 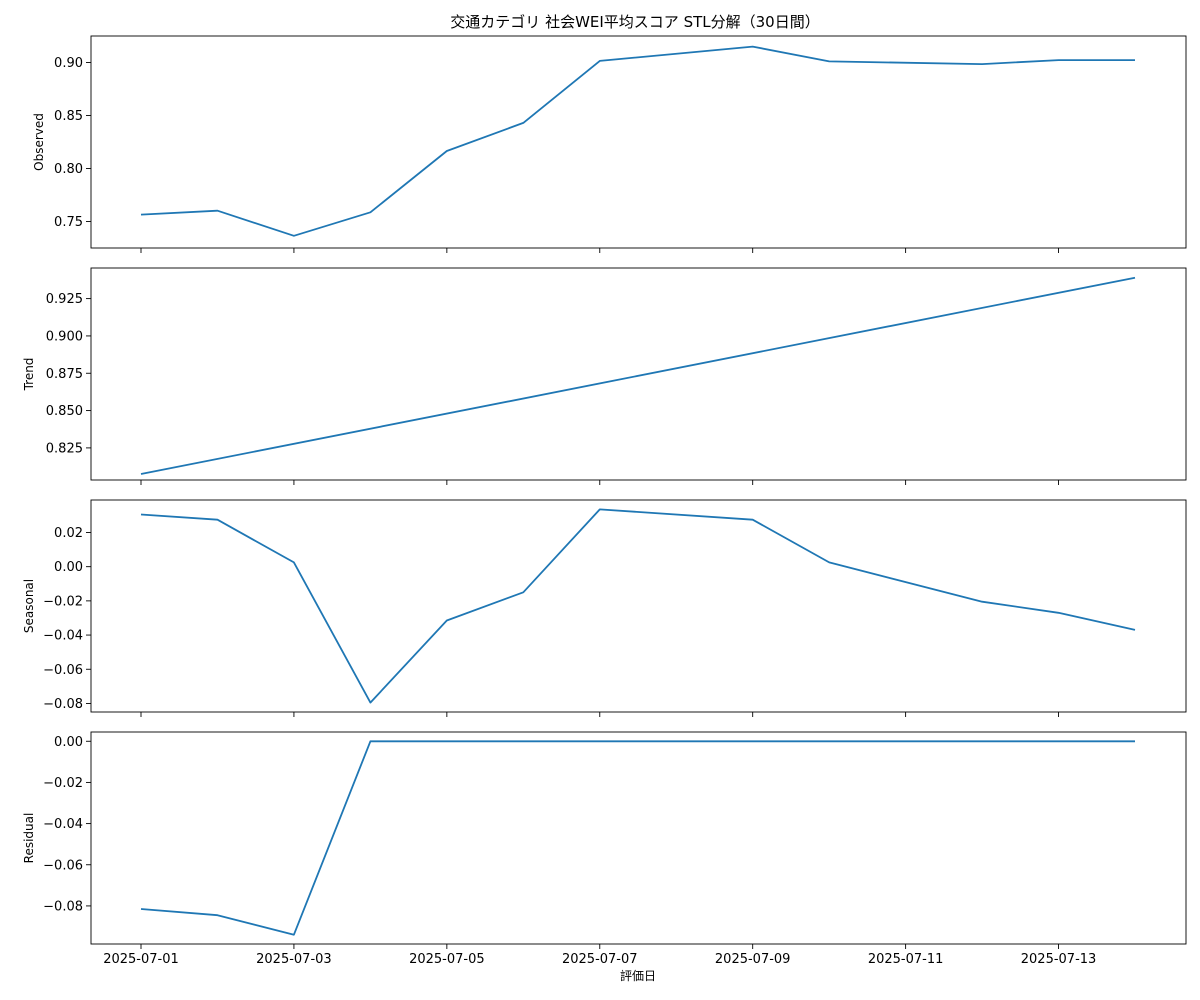 I want to click on y-tick-label: 0.02, so click(x=68, y=533).